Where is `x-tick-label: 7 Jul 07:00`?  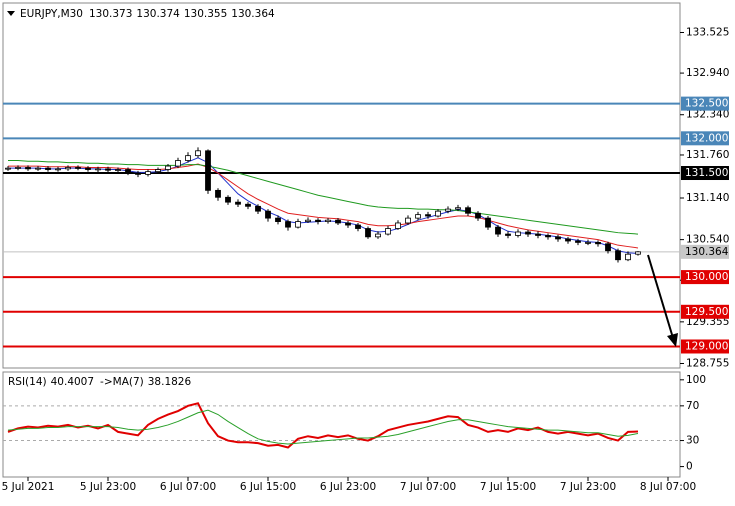 x-tick-label: 7 Jul 07:00 is located at coordinates (428, 487).